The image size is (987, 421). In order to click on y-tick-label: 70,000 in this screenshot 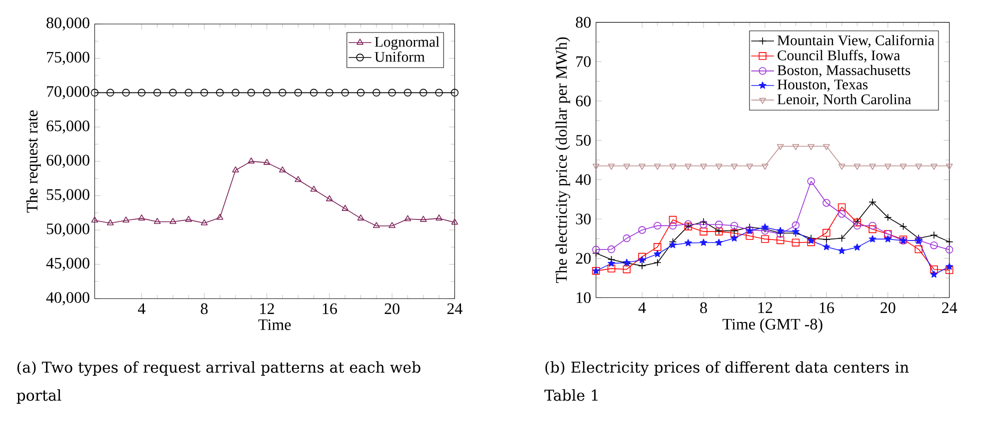, I will do `click(68, 93)`.